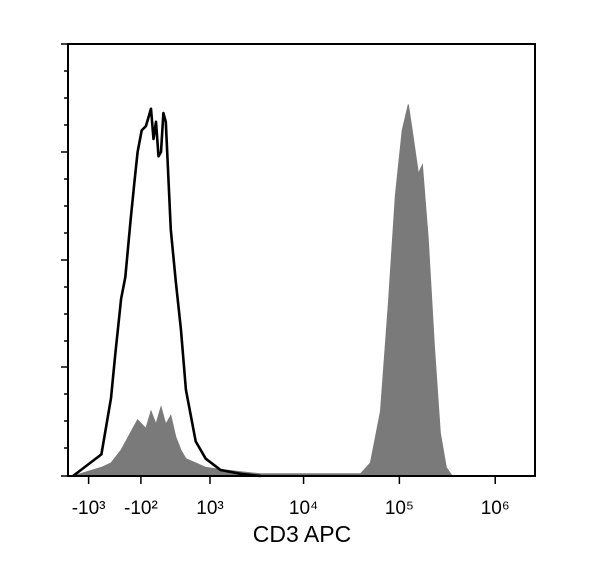 Image resolution: width=600 pixels, height=572 pixels. What do you see at coordinates (302, 534) in the screenshot?
I see `x-axis-title: CD3 APC` at bounding box center [302, 534].